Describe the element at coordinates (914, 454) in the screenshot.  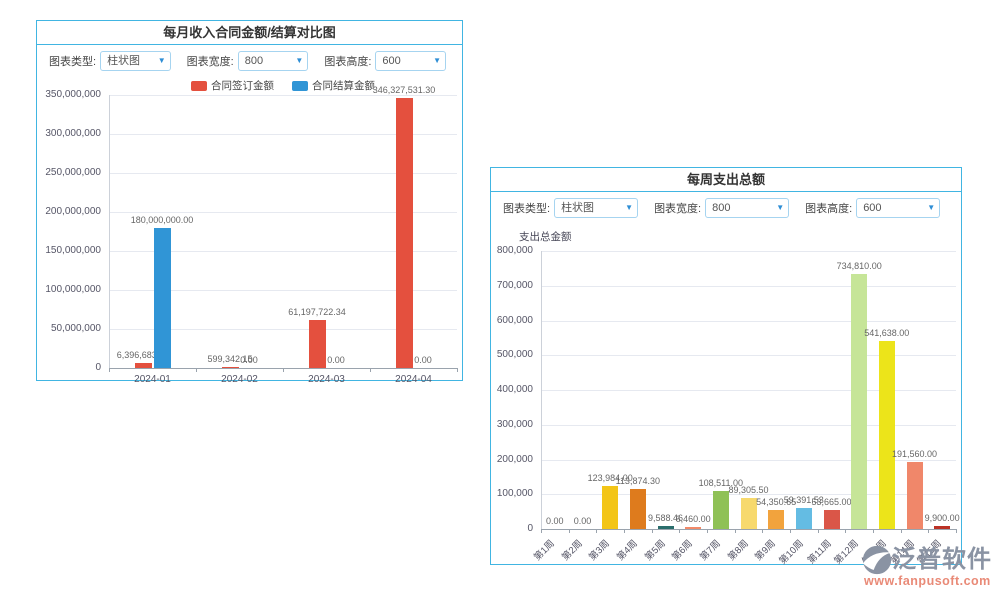
I see `bar-value-label: 191,560.00` at that location.